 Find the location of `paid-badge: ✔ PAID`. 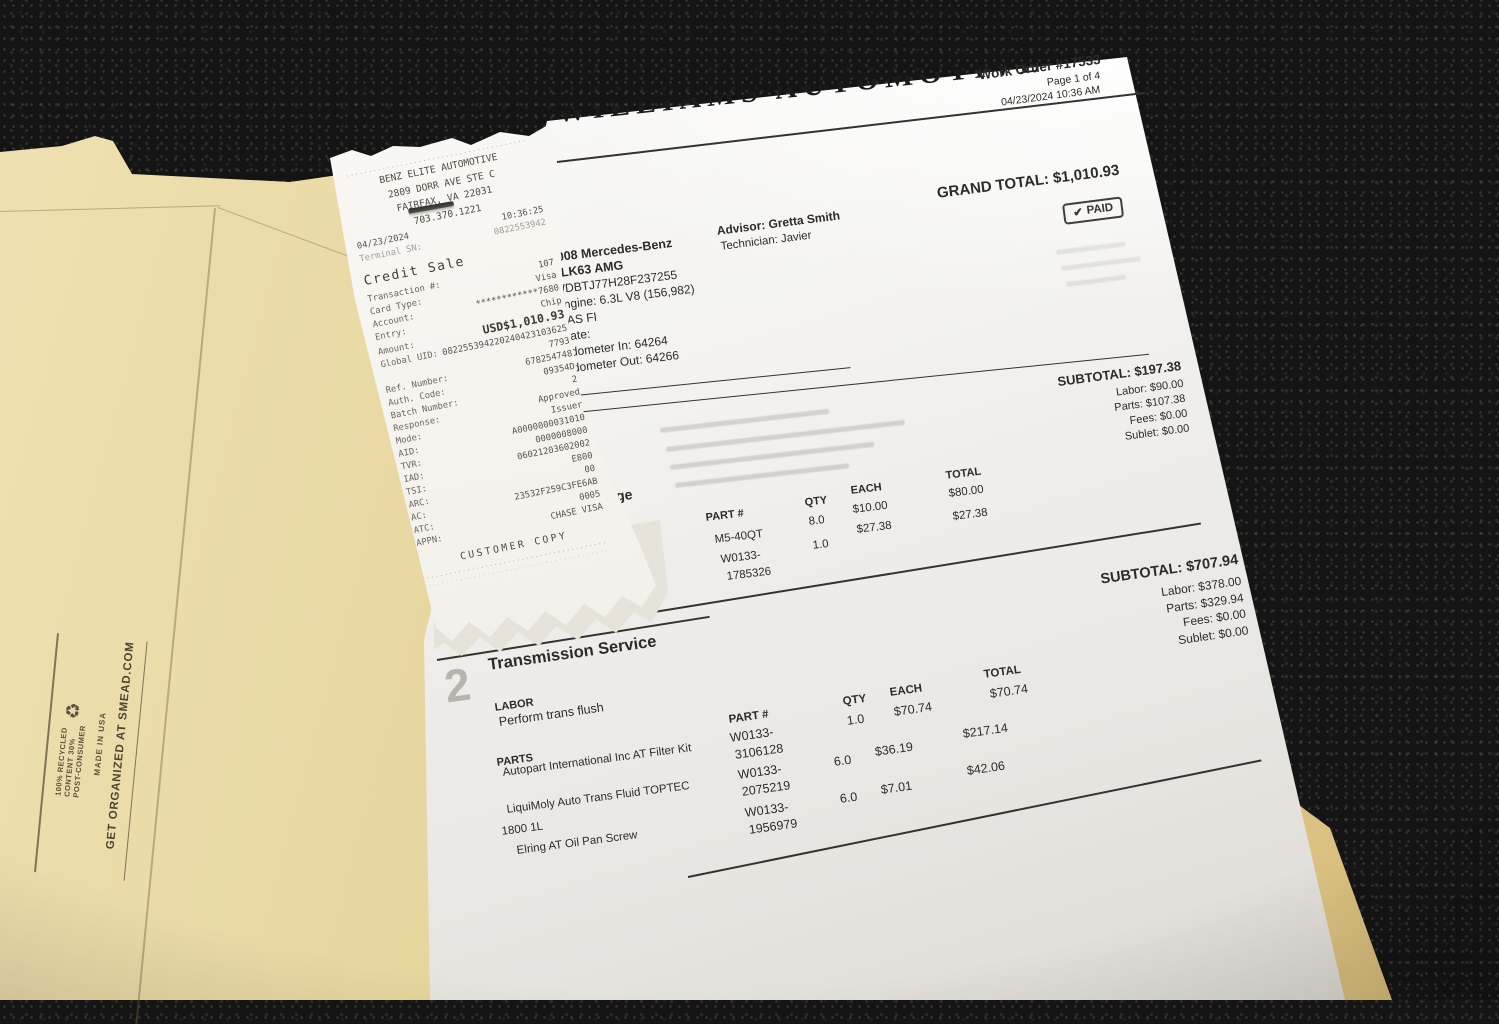

paid-badge: ✔ PAID is located at coordinates (1093, 210).